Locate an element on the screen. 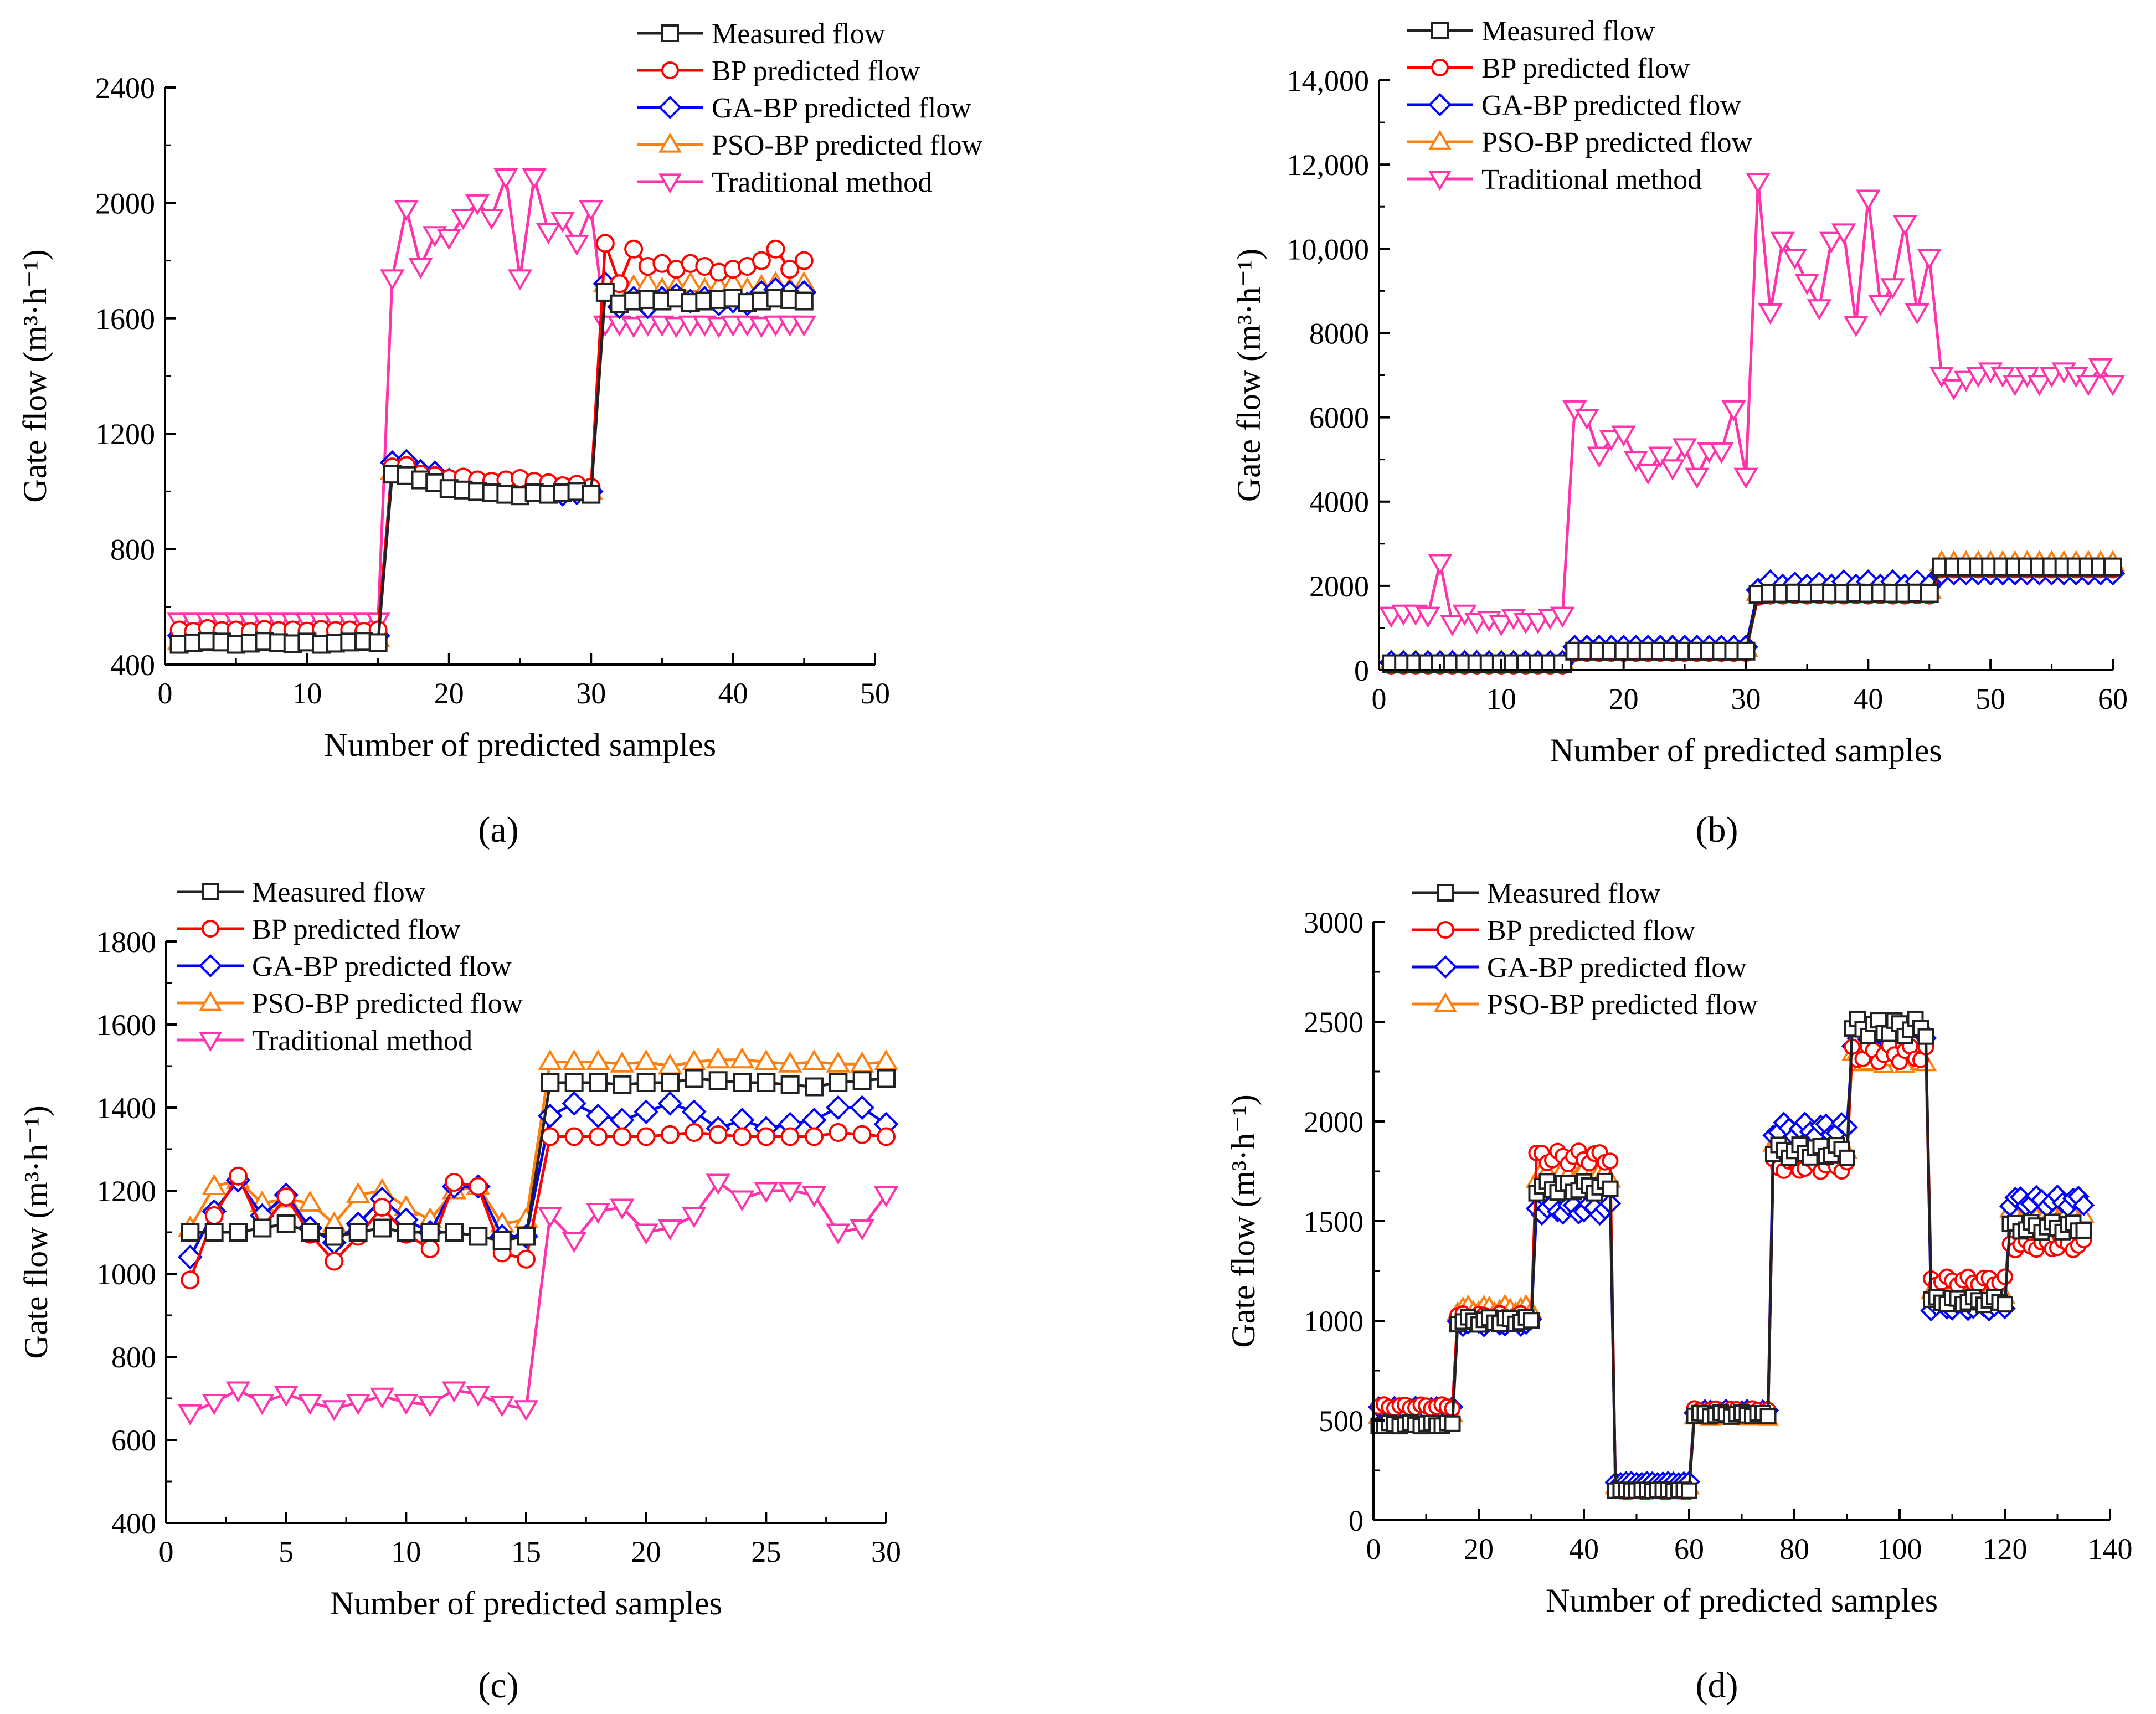  y-tick-label: 1500 is located at coordinates (1333, 1221).